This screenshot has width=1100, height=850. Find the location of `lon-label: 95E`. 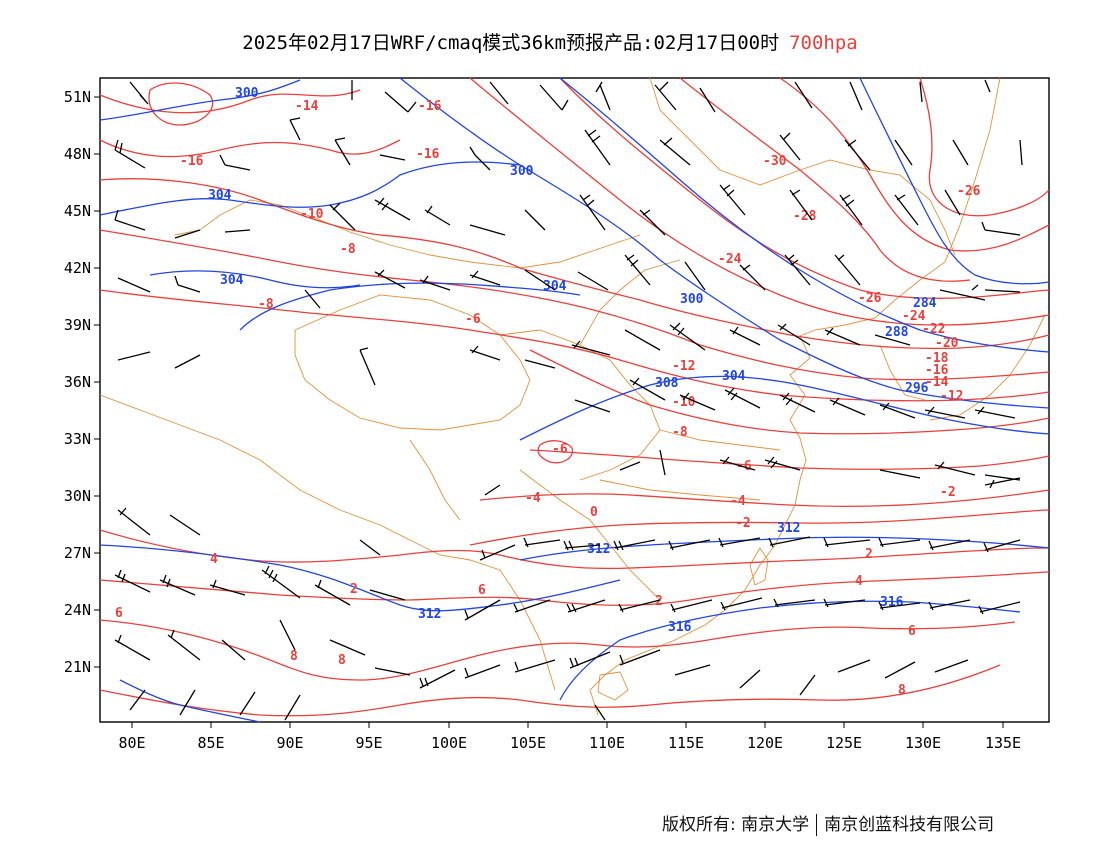

lon-label: 95E is located at coordinates (368, 743).